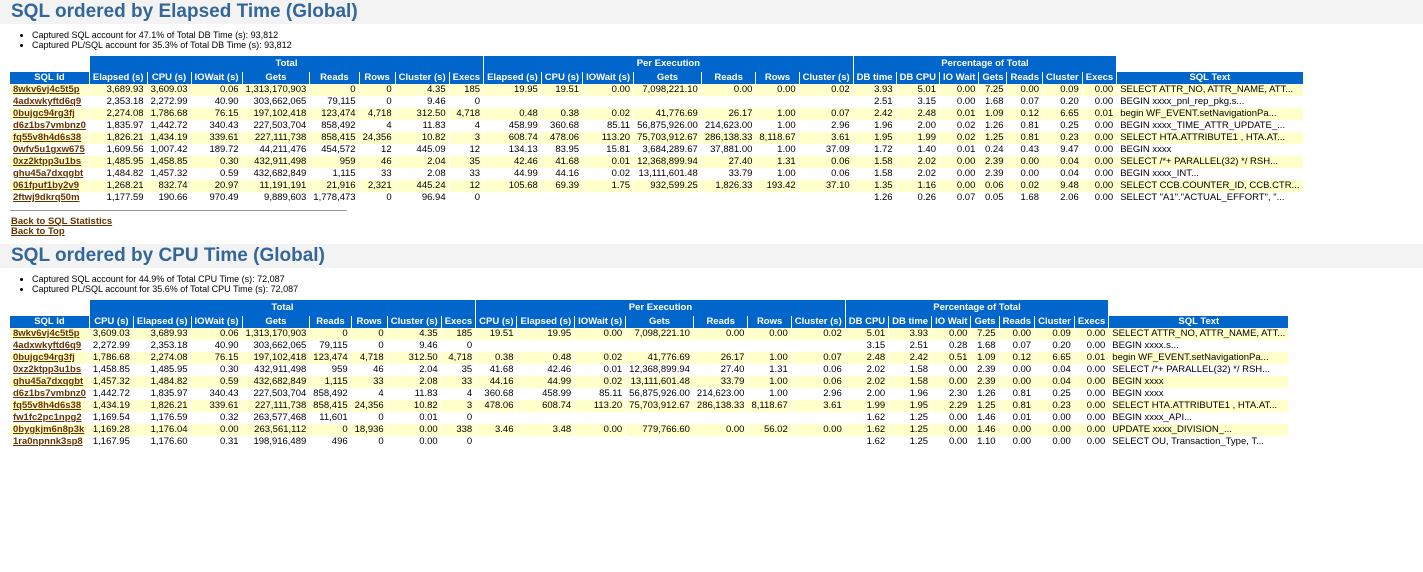 The height and width of the screenshot is (572, 1423). Describe the element at coordinates (918, 90) in the screenshot. I see `metric-cell: 5.01` at that location.